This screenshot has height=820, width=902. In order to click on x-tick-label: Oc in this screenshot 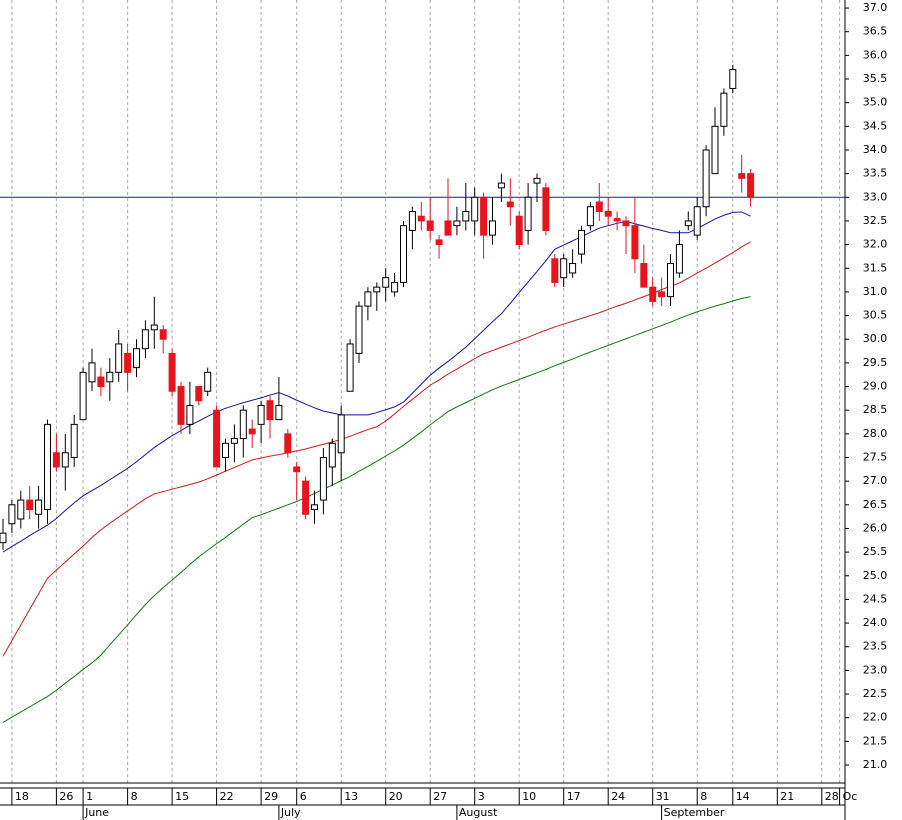, I will do `click(850, 796)`.